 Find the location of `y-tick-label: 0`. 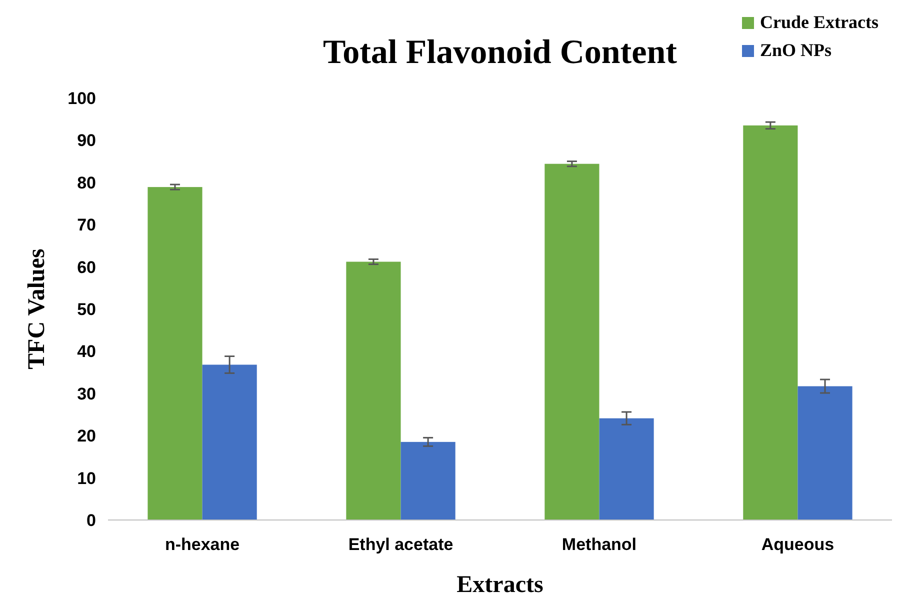

y-tick-label: 0 is located at coordinates (91, 520).